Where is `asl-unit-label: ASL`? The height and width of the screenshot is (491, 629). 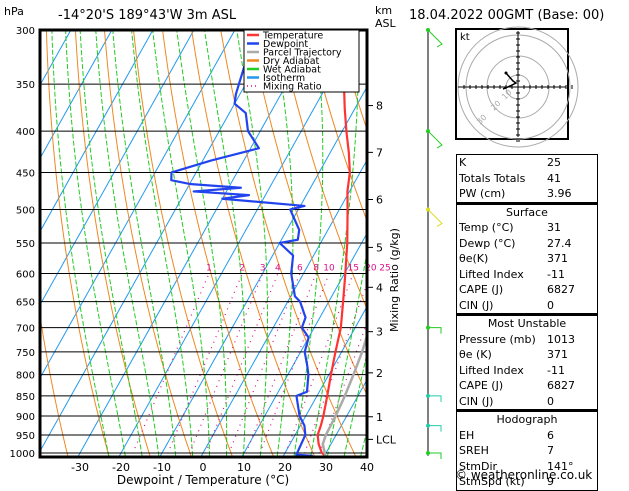 asl-unit-label: ASL is located at coordinates (385, 23).